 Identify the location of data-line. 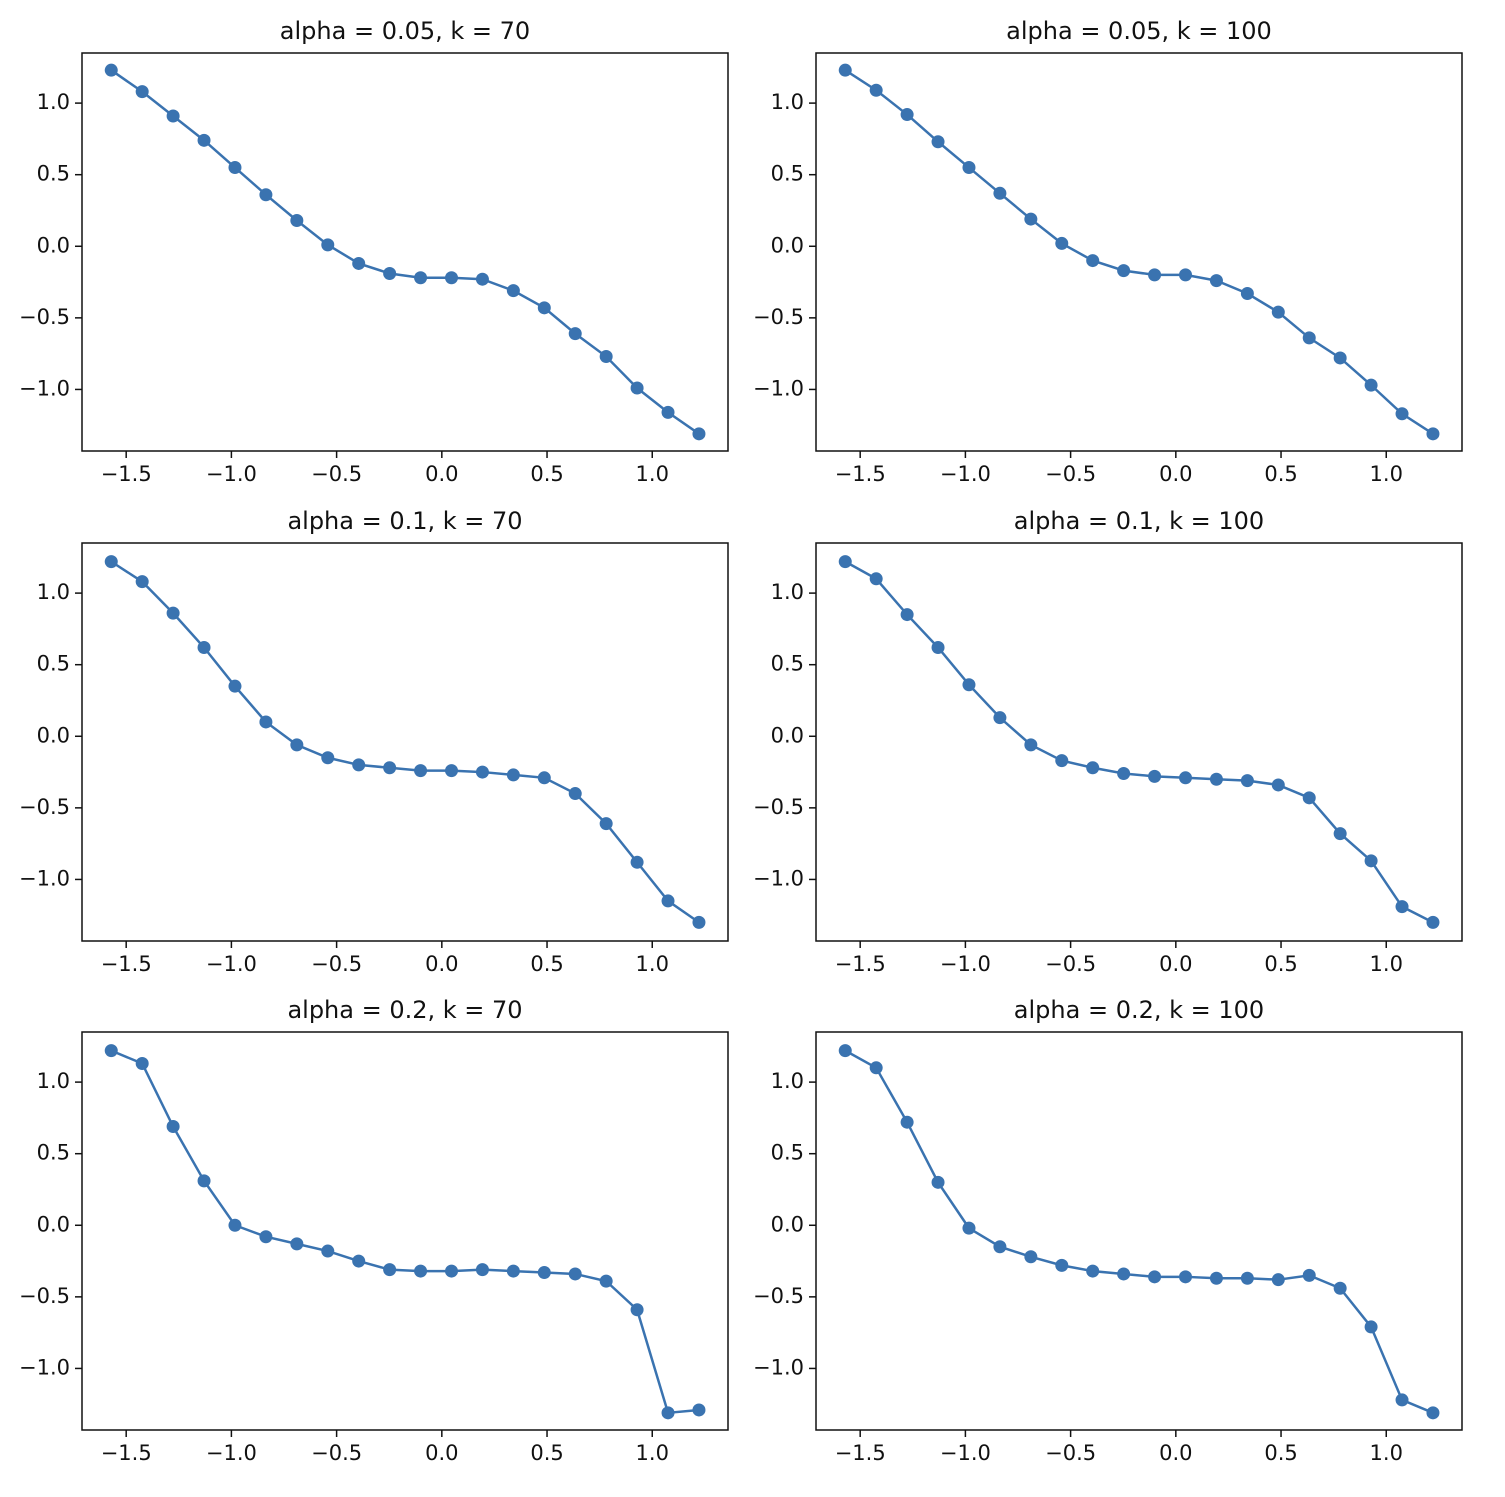
(1139, 1231).